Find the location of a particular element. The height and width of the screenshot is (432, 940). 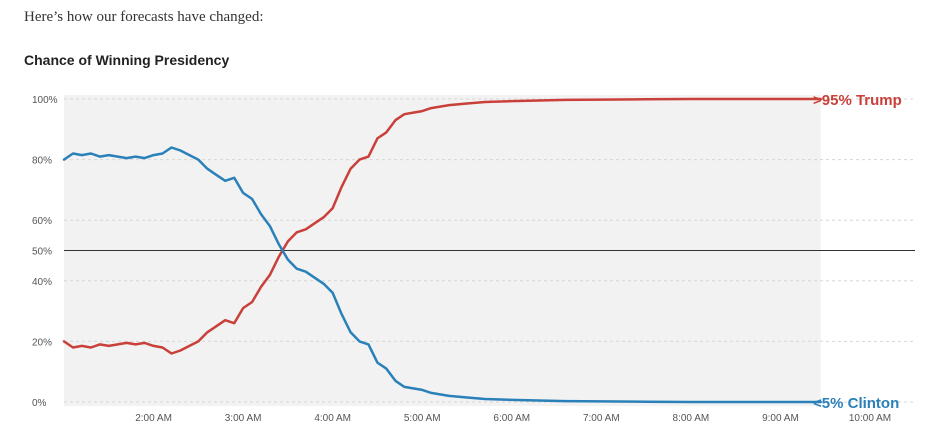

y-tick-label: 80% is located at coordinates (42, 161).